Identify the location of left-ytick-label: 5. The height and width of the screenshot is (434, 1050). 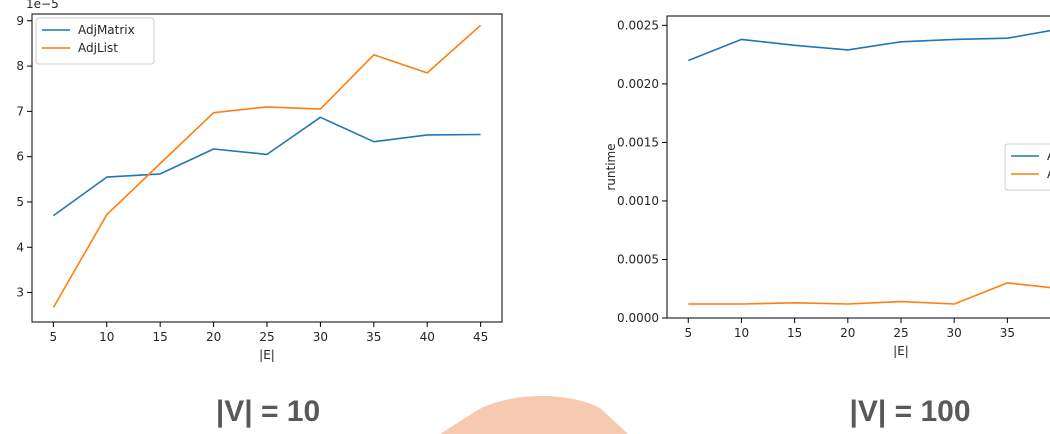
(20, 202).